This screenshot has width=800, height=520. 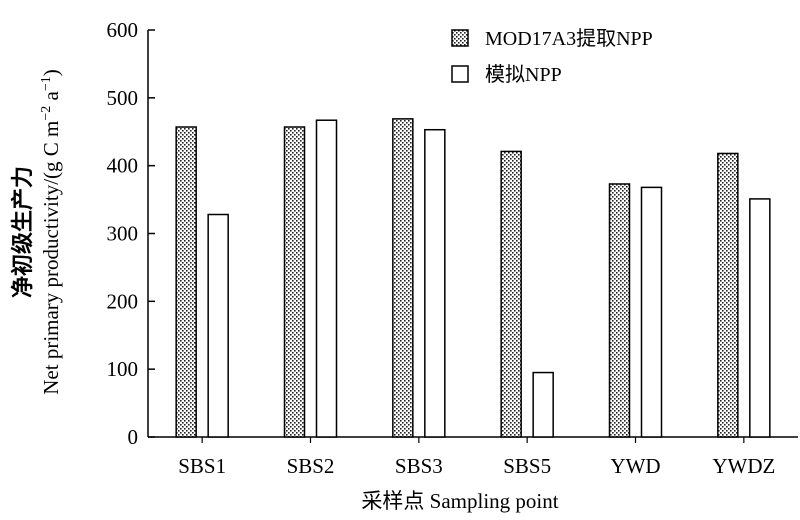 What do you see at coordinates (552, 56) in the screenshot?
I see `legend: MOD17A3提取NPP 模拟NPP` at bounding box center [552, 56].